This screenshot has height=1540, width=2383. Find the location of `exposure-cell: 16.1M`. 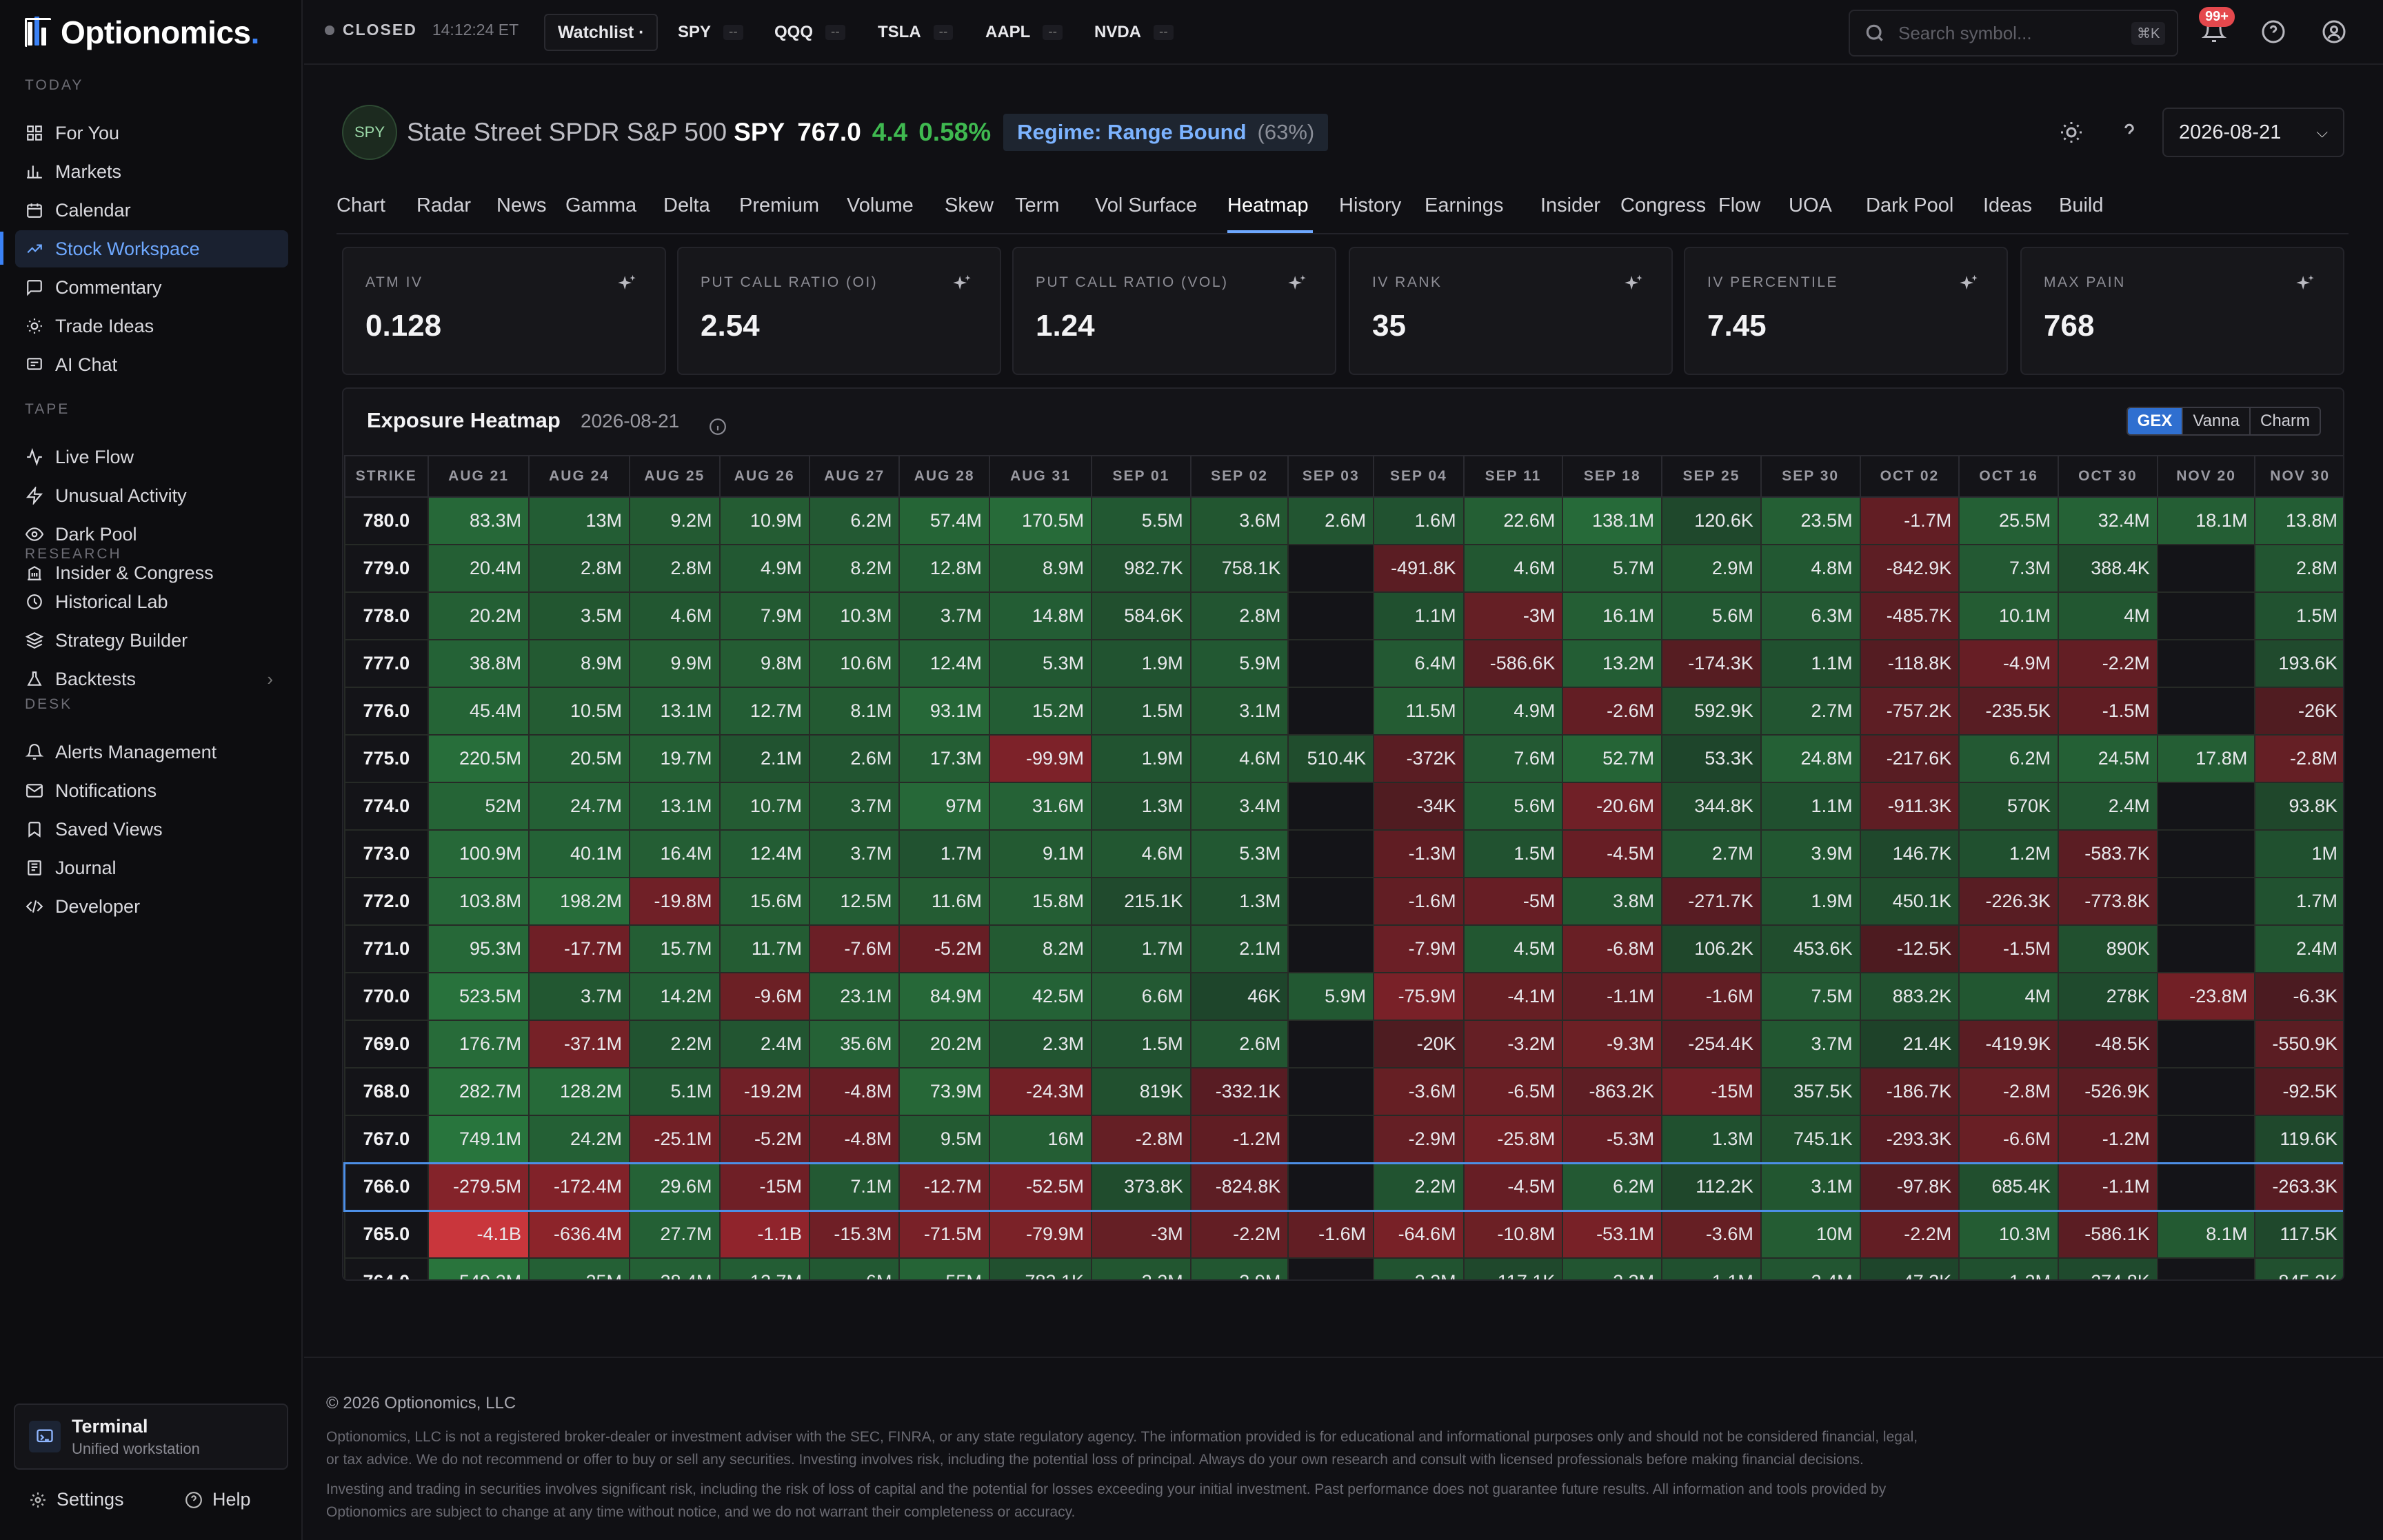

exposure-cell: 16.1M is located at coordinates (1612, 616).